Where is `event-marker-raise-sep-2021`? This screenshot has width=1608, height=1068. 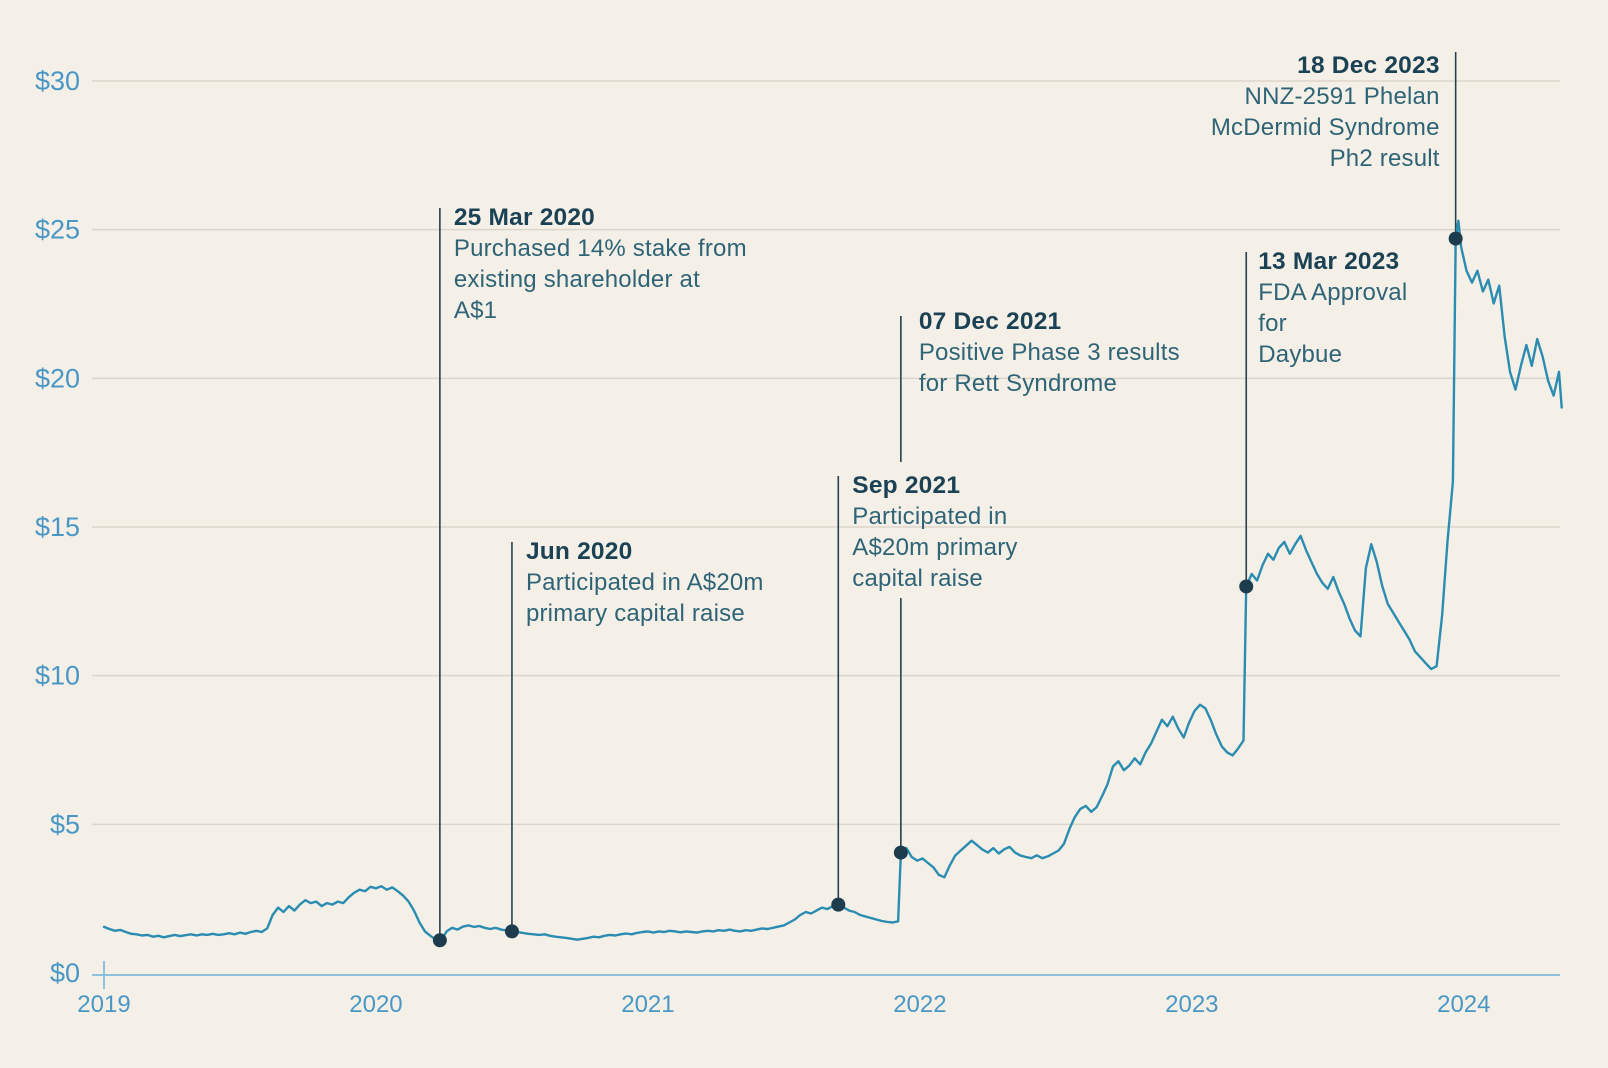 event-marker-raise-sep-2021 is located at coordinates (838, 904).